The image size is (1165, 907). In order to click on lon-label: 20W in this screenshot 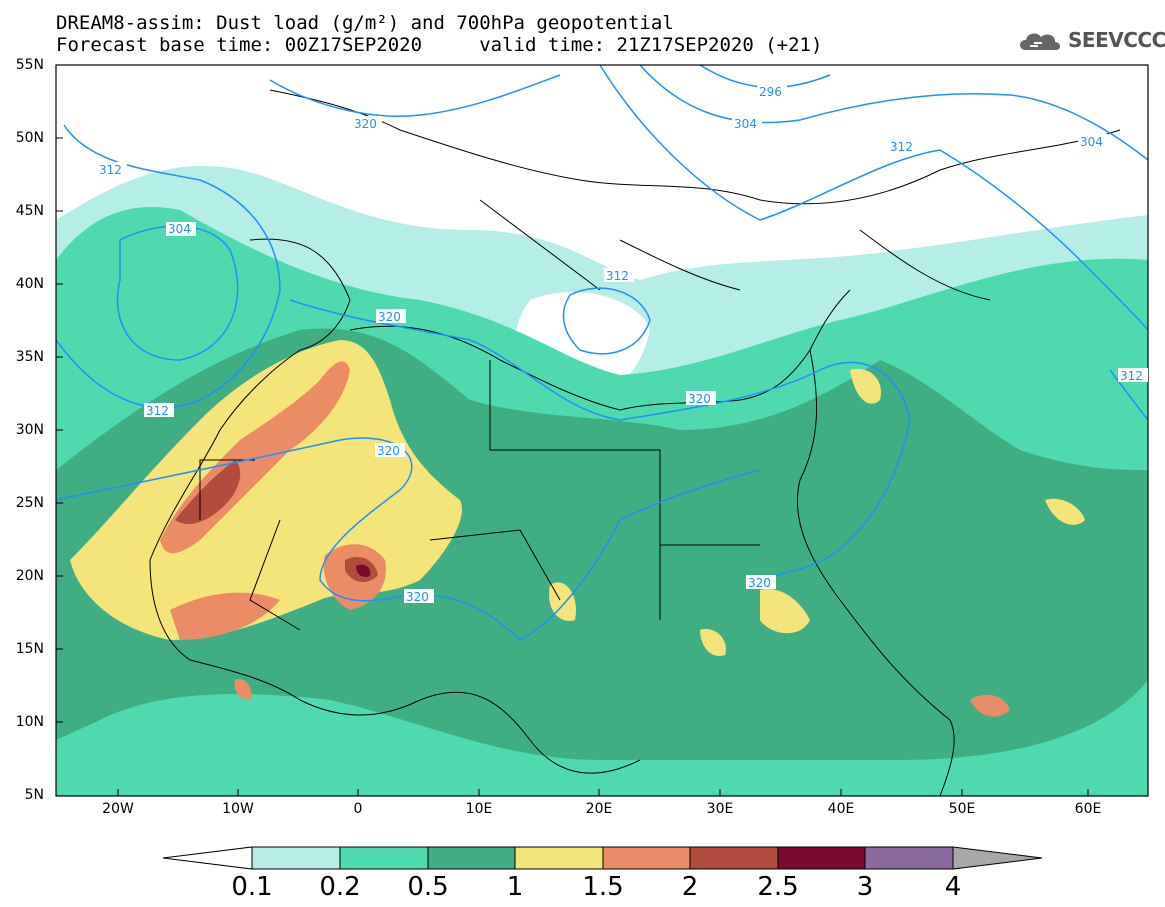, I will do `click(118, 809)`.